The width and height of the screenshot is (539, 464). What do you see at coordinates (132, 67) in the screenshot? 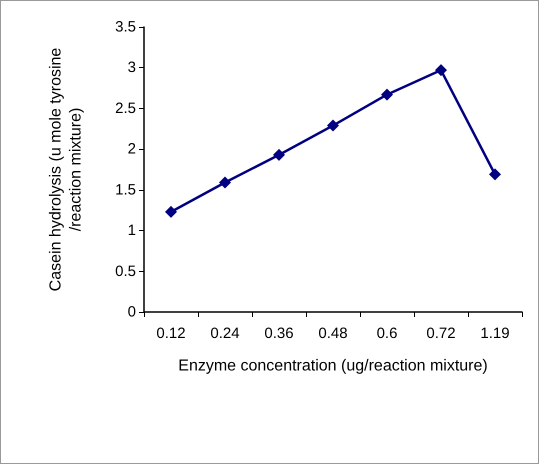
I see `y-tick-label: 3` at bounding box center [132, 67].